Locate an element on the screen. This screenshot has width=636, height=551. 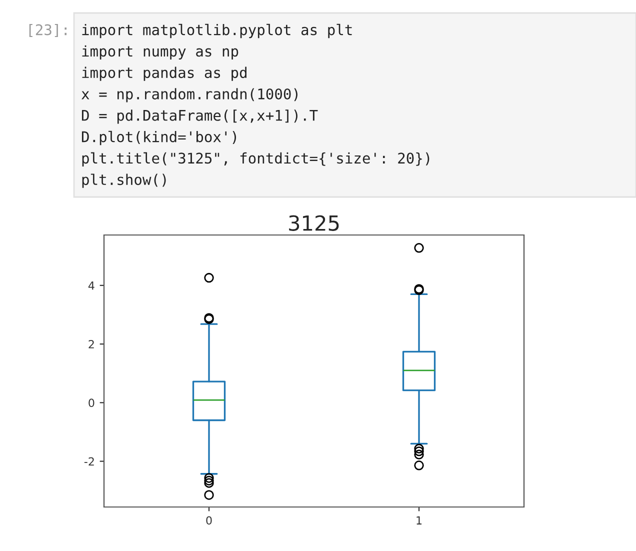
y-tick-label: 0 is located at coordinates (91, 403).